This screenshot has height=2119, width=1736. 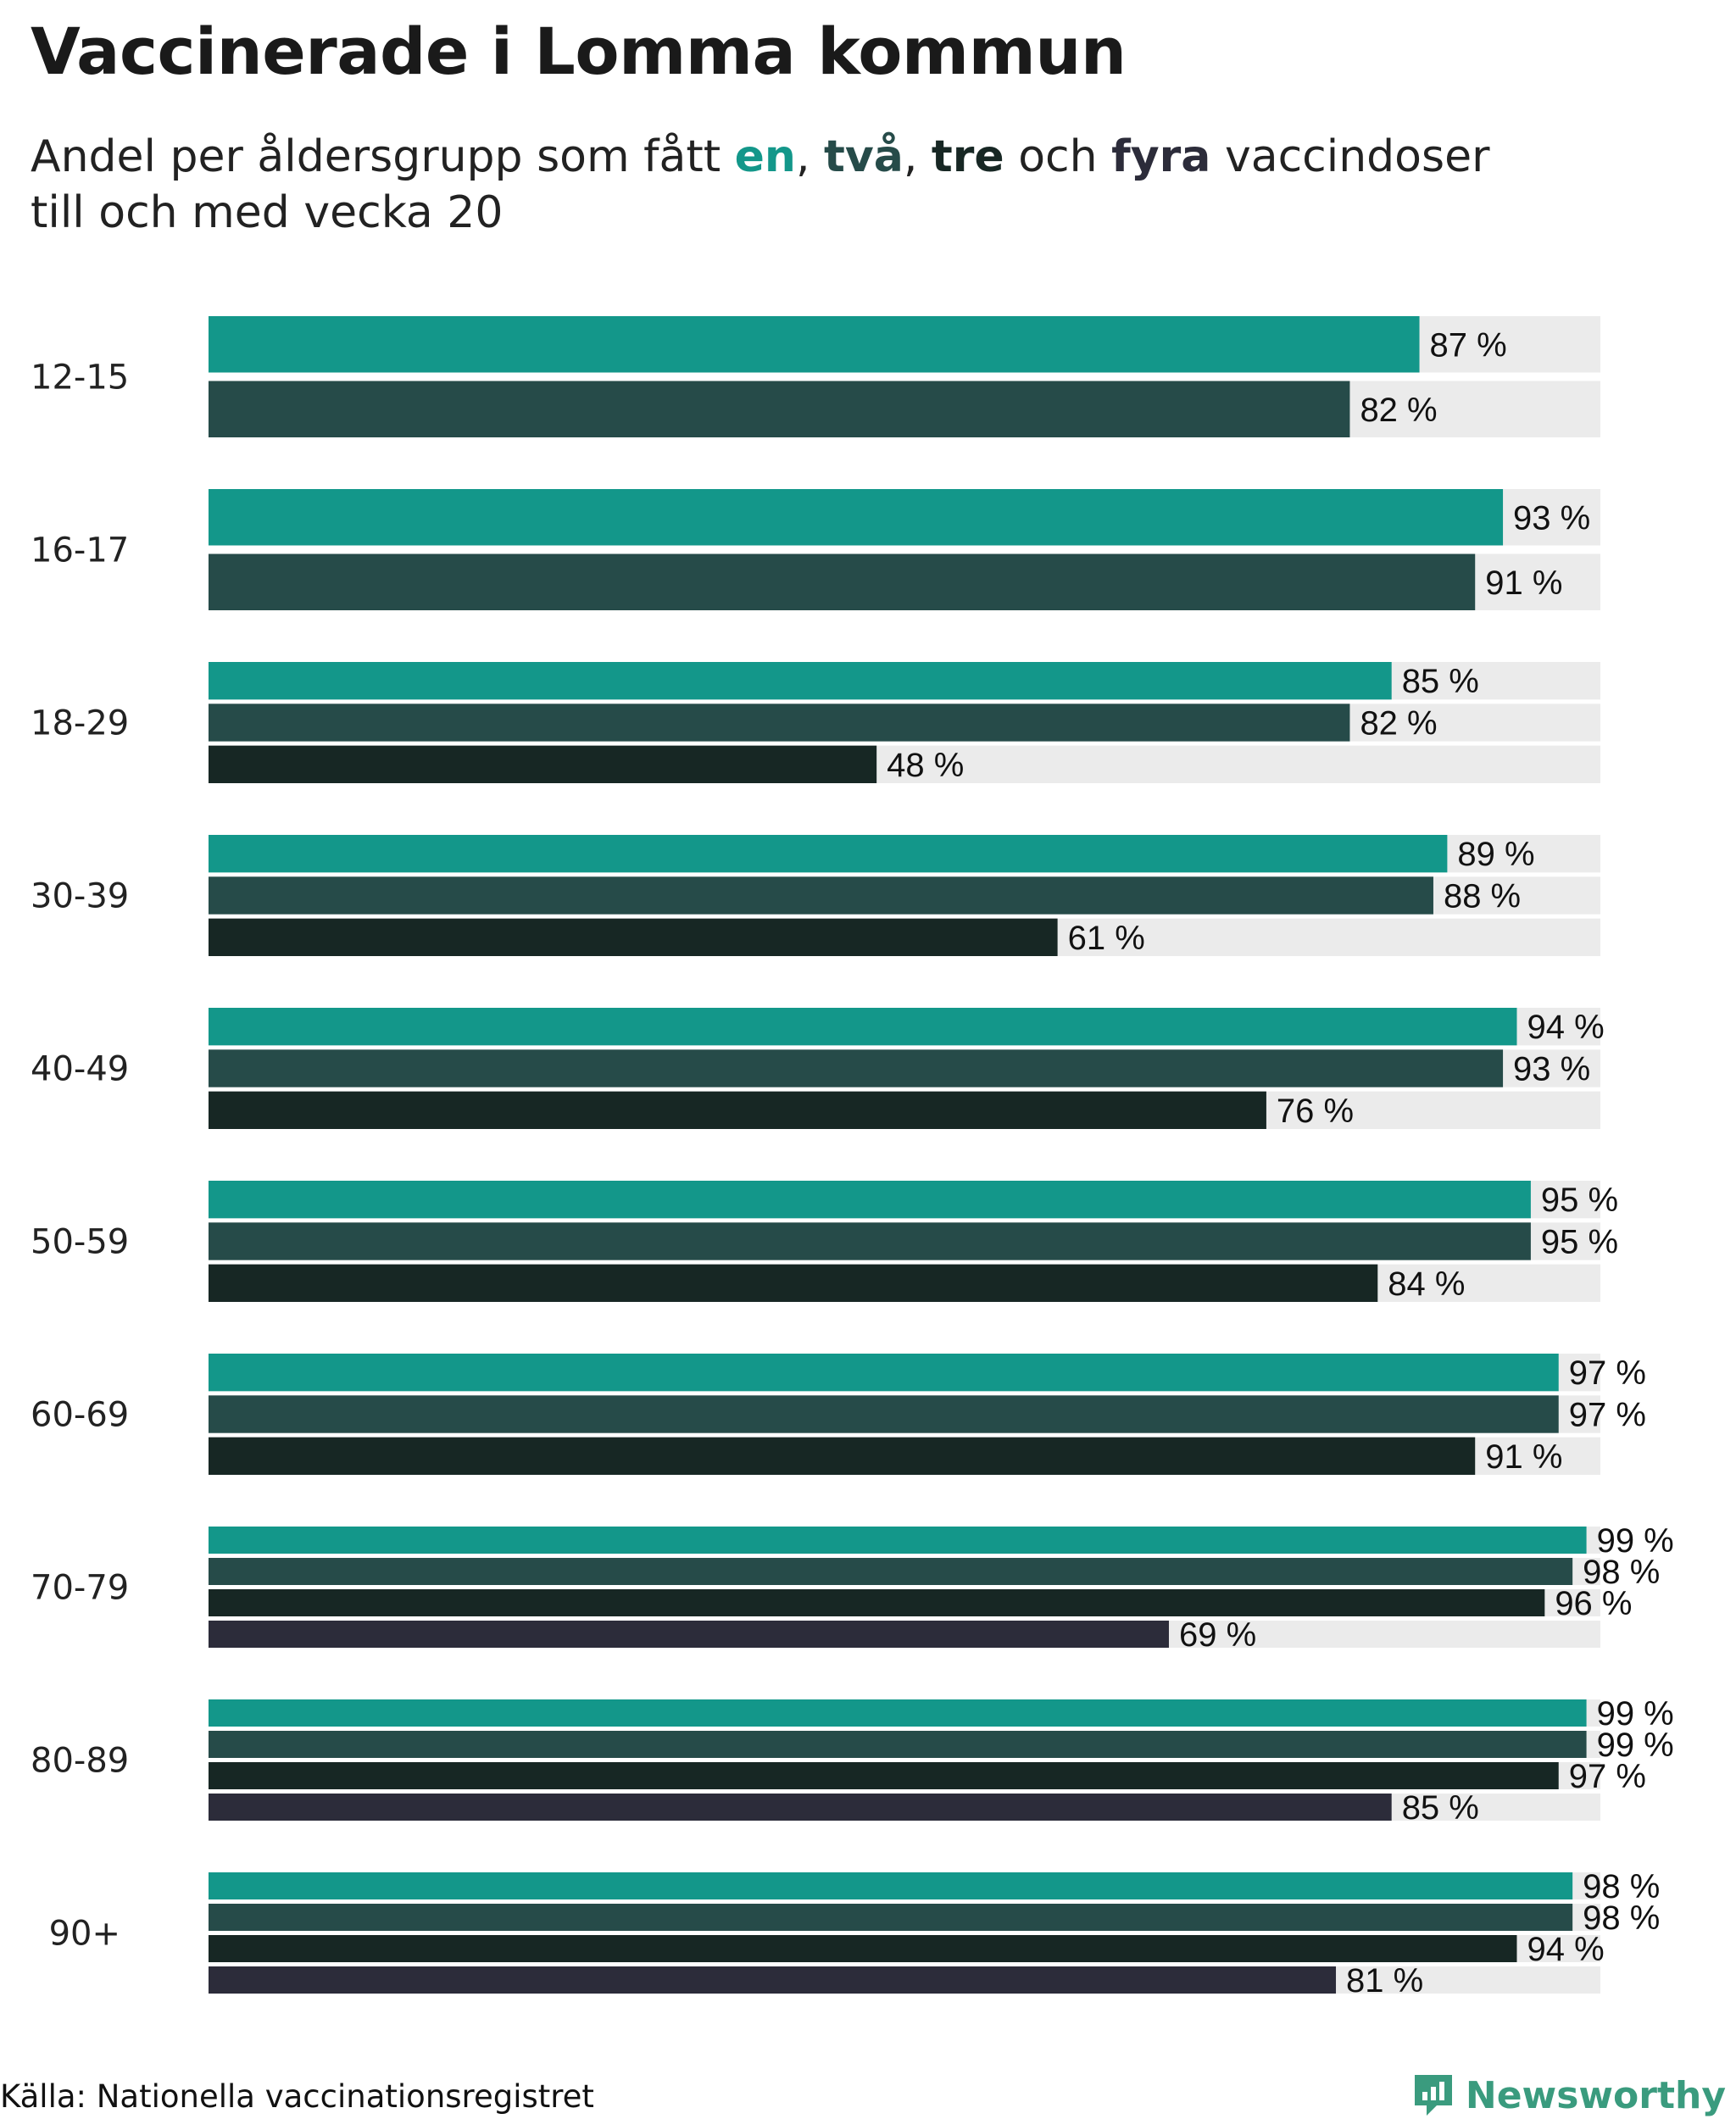 What do you see at coordinates (828, 854) in the screenshot?
I see `bar-30-39-en-dose` at bounding box center [828, 854].